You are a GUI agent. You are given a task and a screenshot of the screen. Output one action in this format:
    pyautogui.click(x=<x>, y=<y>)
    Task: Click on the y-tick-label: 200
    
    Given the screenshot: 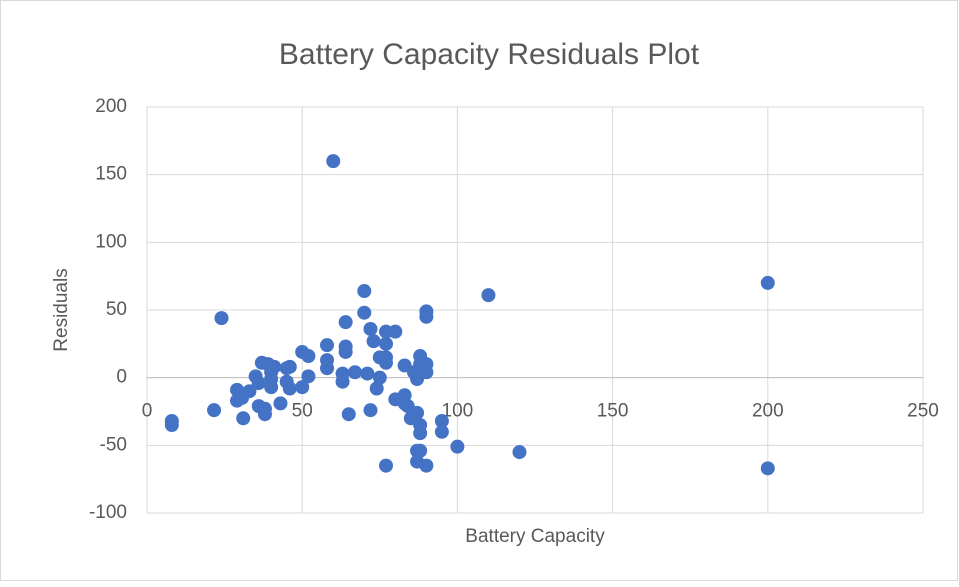 What is the action you would take?
    pyautogui.click(x=111, y=106)
    